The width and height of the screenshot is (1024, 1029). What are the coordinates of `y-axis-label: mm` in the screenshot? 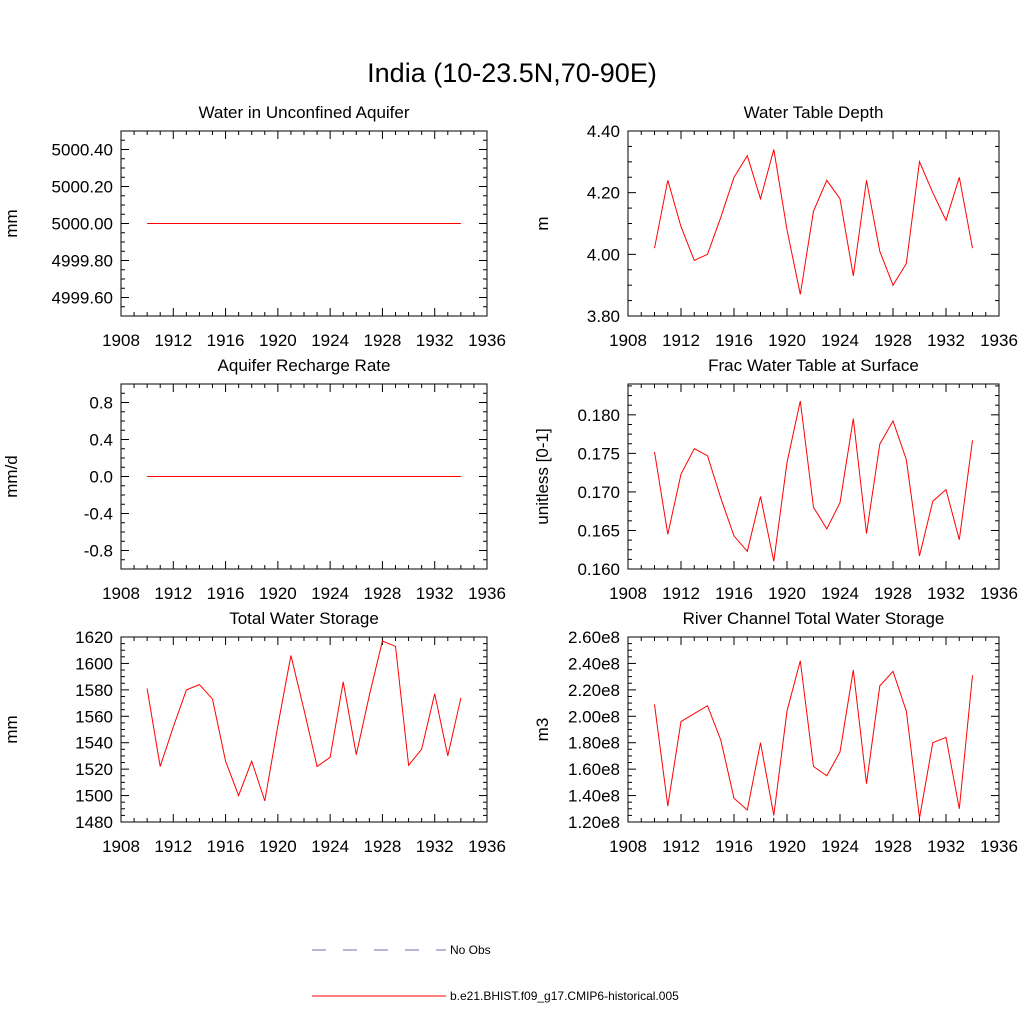 It's located at (11, 729).